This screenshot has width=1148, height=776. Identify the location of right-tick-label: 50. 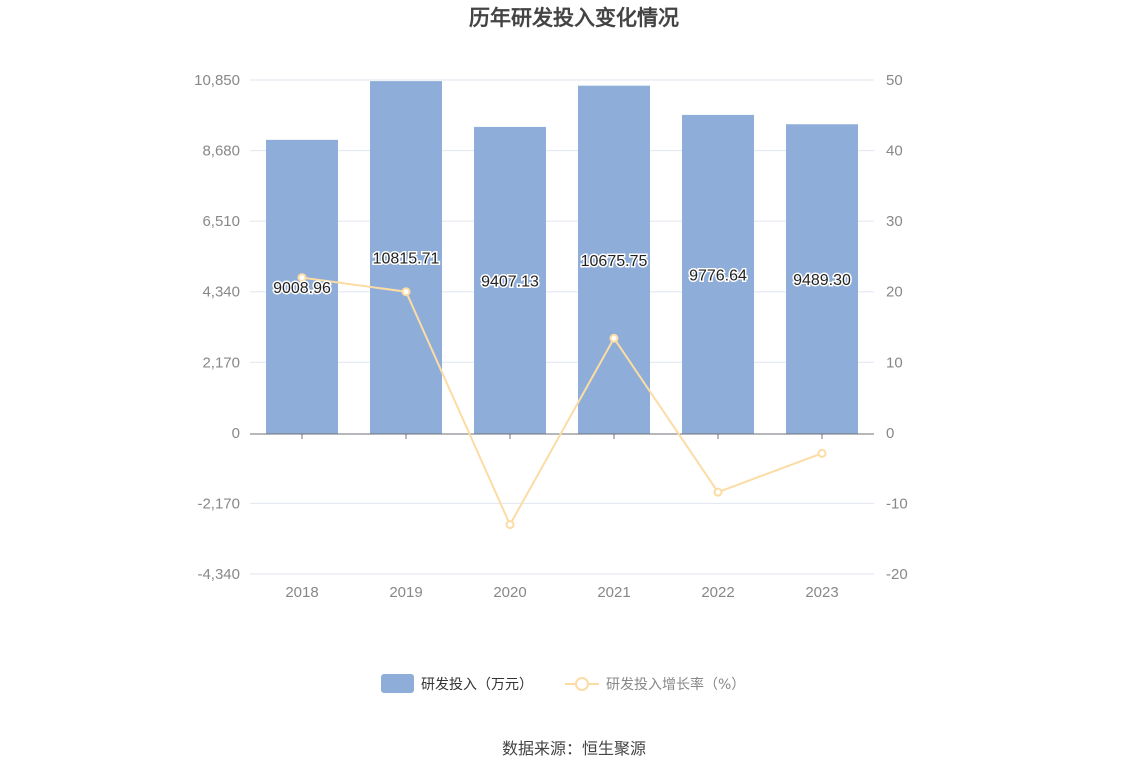
(894, 80).